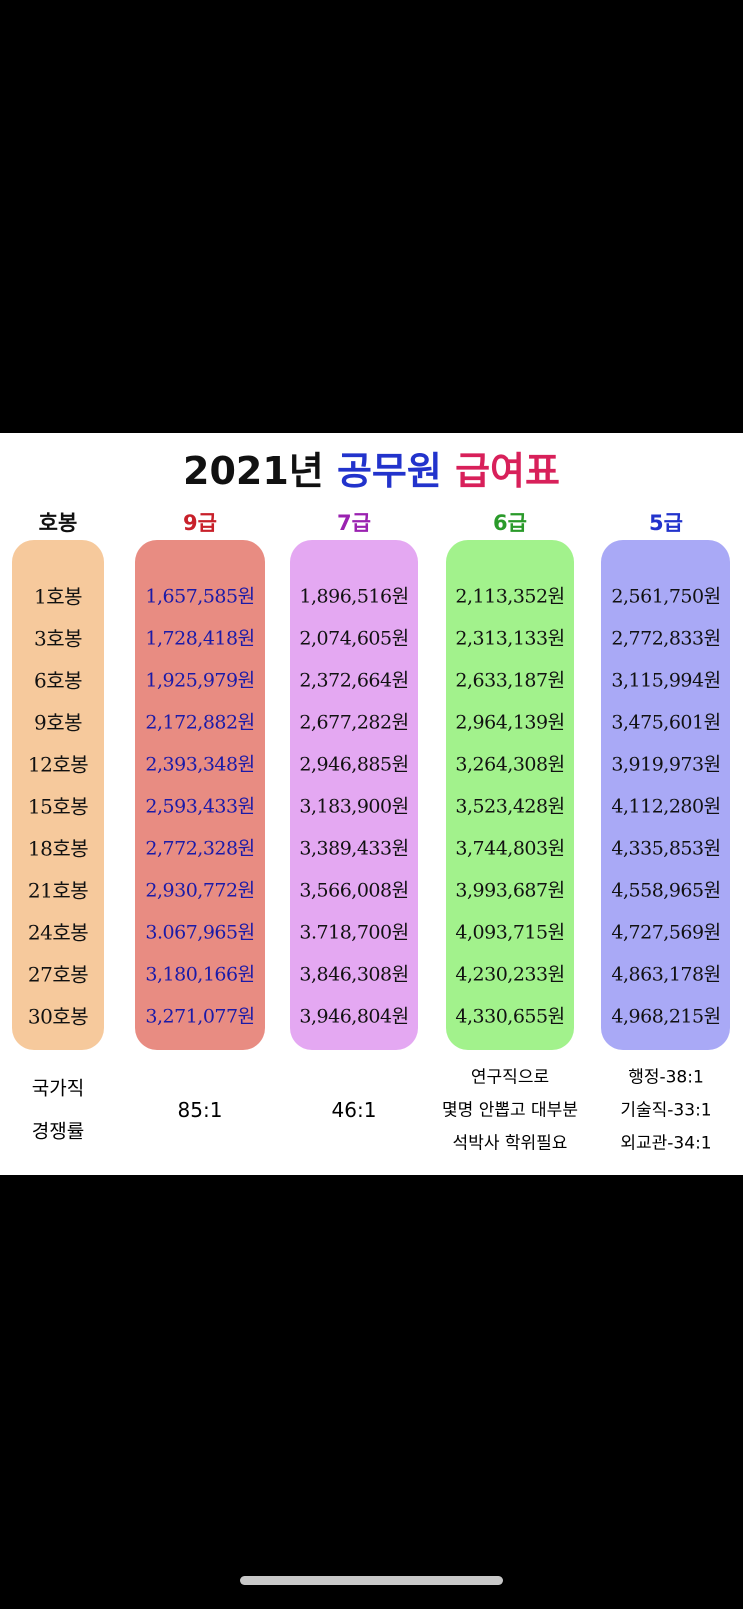  Describe the element at coordinates (510, 932) in the screenshot. I see `salary-cell: 4,093,715원` at that location.